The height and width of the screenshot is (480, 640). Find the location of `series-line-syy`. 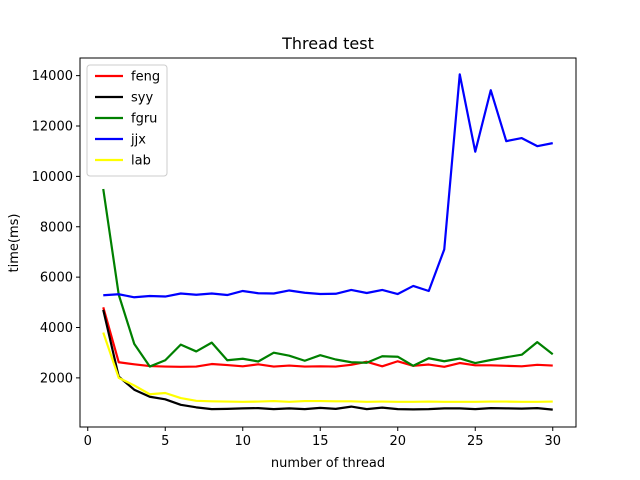

series-line-syy is located at coordinates (327, 360).